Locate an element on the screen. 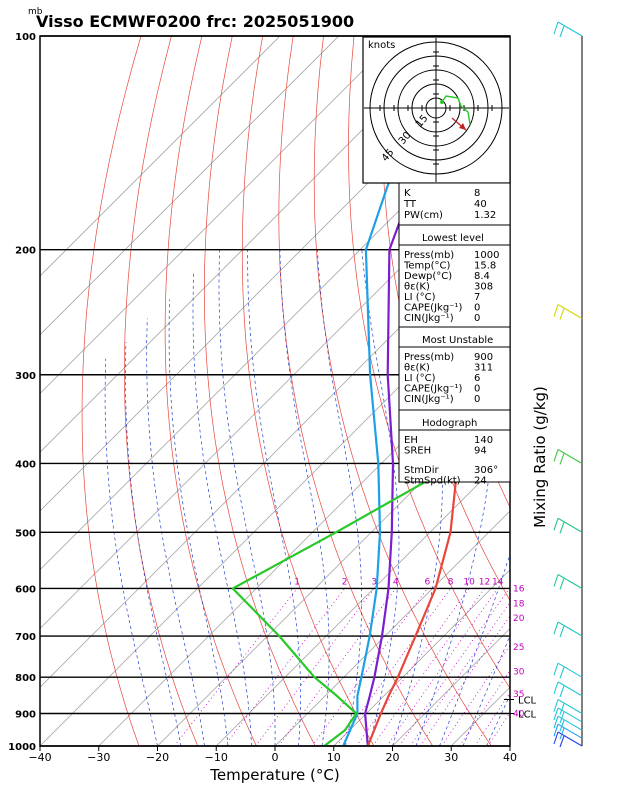 The width and height of the screenshot is (618, 800). hodograph-trace is located at coordinates (456, 110).